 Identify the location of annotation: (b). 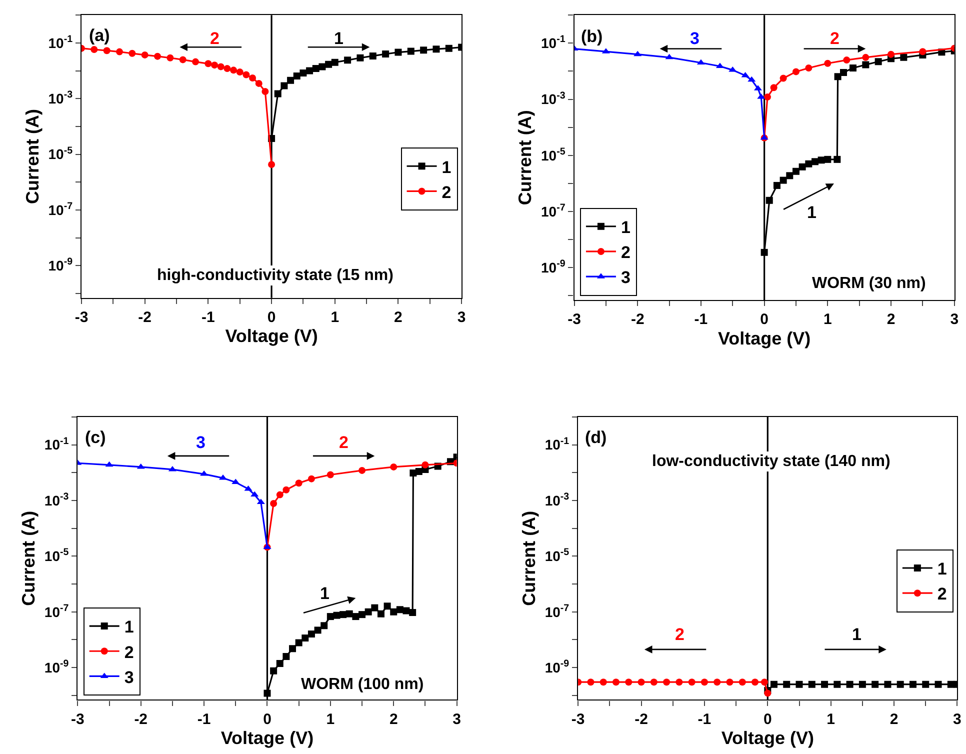
(592, 36).